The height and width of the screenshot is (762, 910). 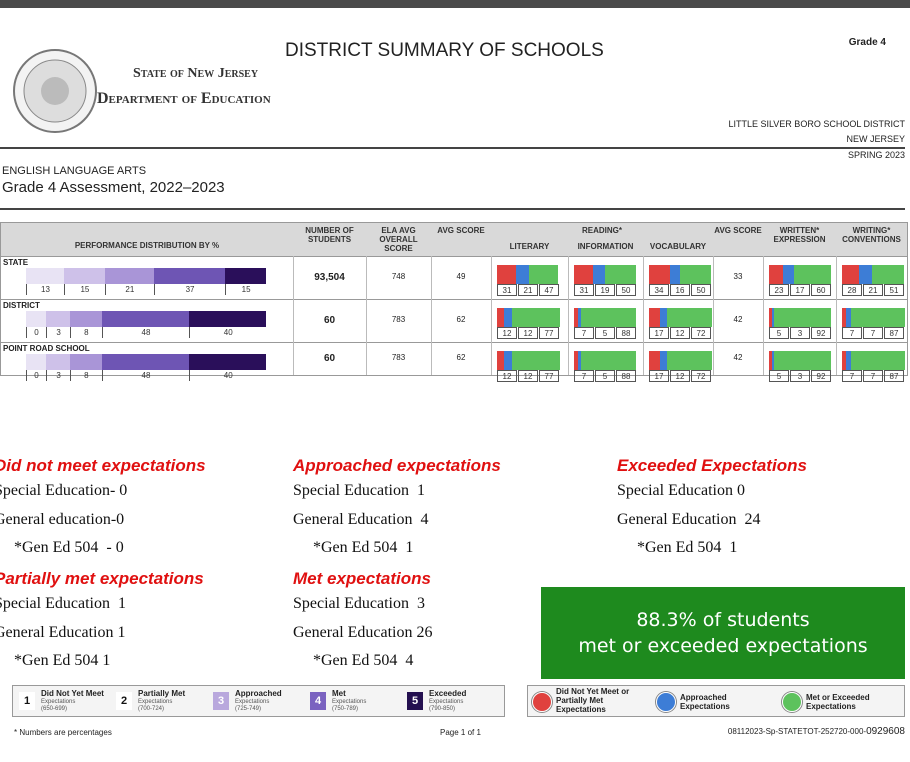 I want to click on cell-value: 783, so click(x=398, y=357).